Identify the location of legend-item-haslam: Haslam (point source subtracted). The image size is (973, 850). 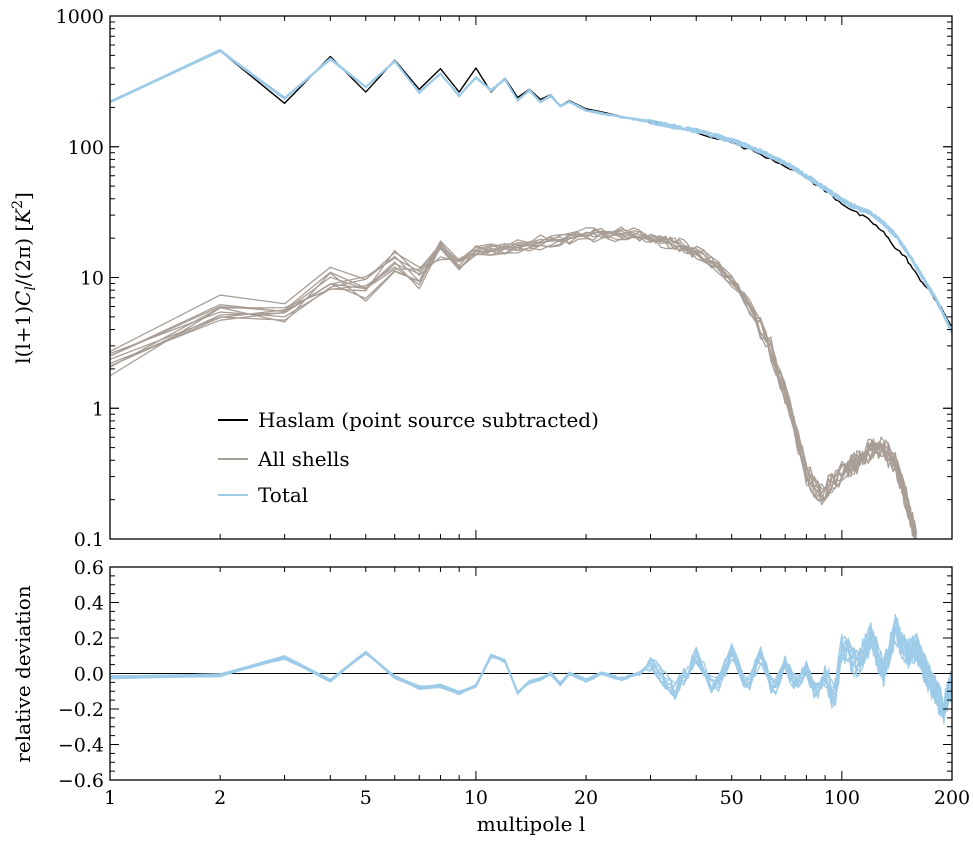
(408, 420).